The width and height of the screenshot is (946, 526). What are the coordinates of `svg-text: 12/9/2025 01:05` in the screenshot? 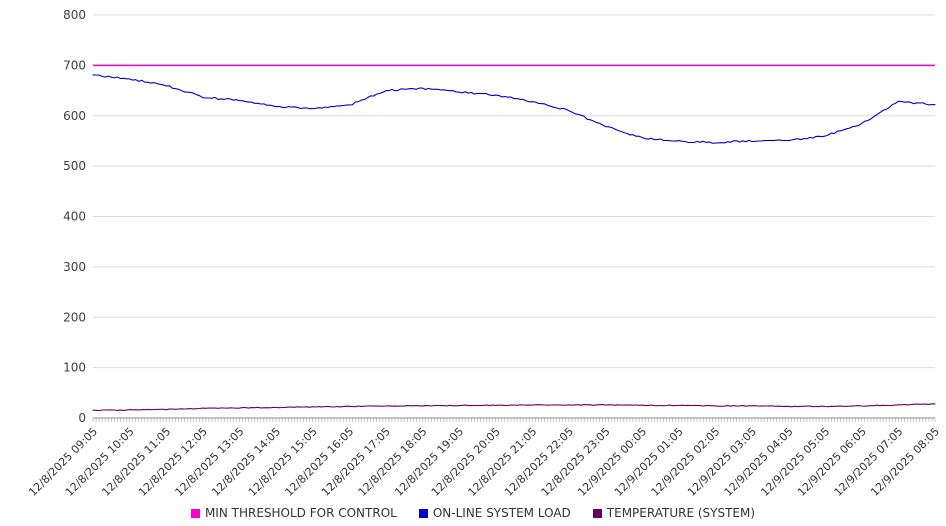 It's located at (649, 460).